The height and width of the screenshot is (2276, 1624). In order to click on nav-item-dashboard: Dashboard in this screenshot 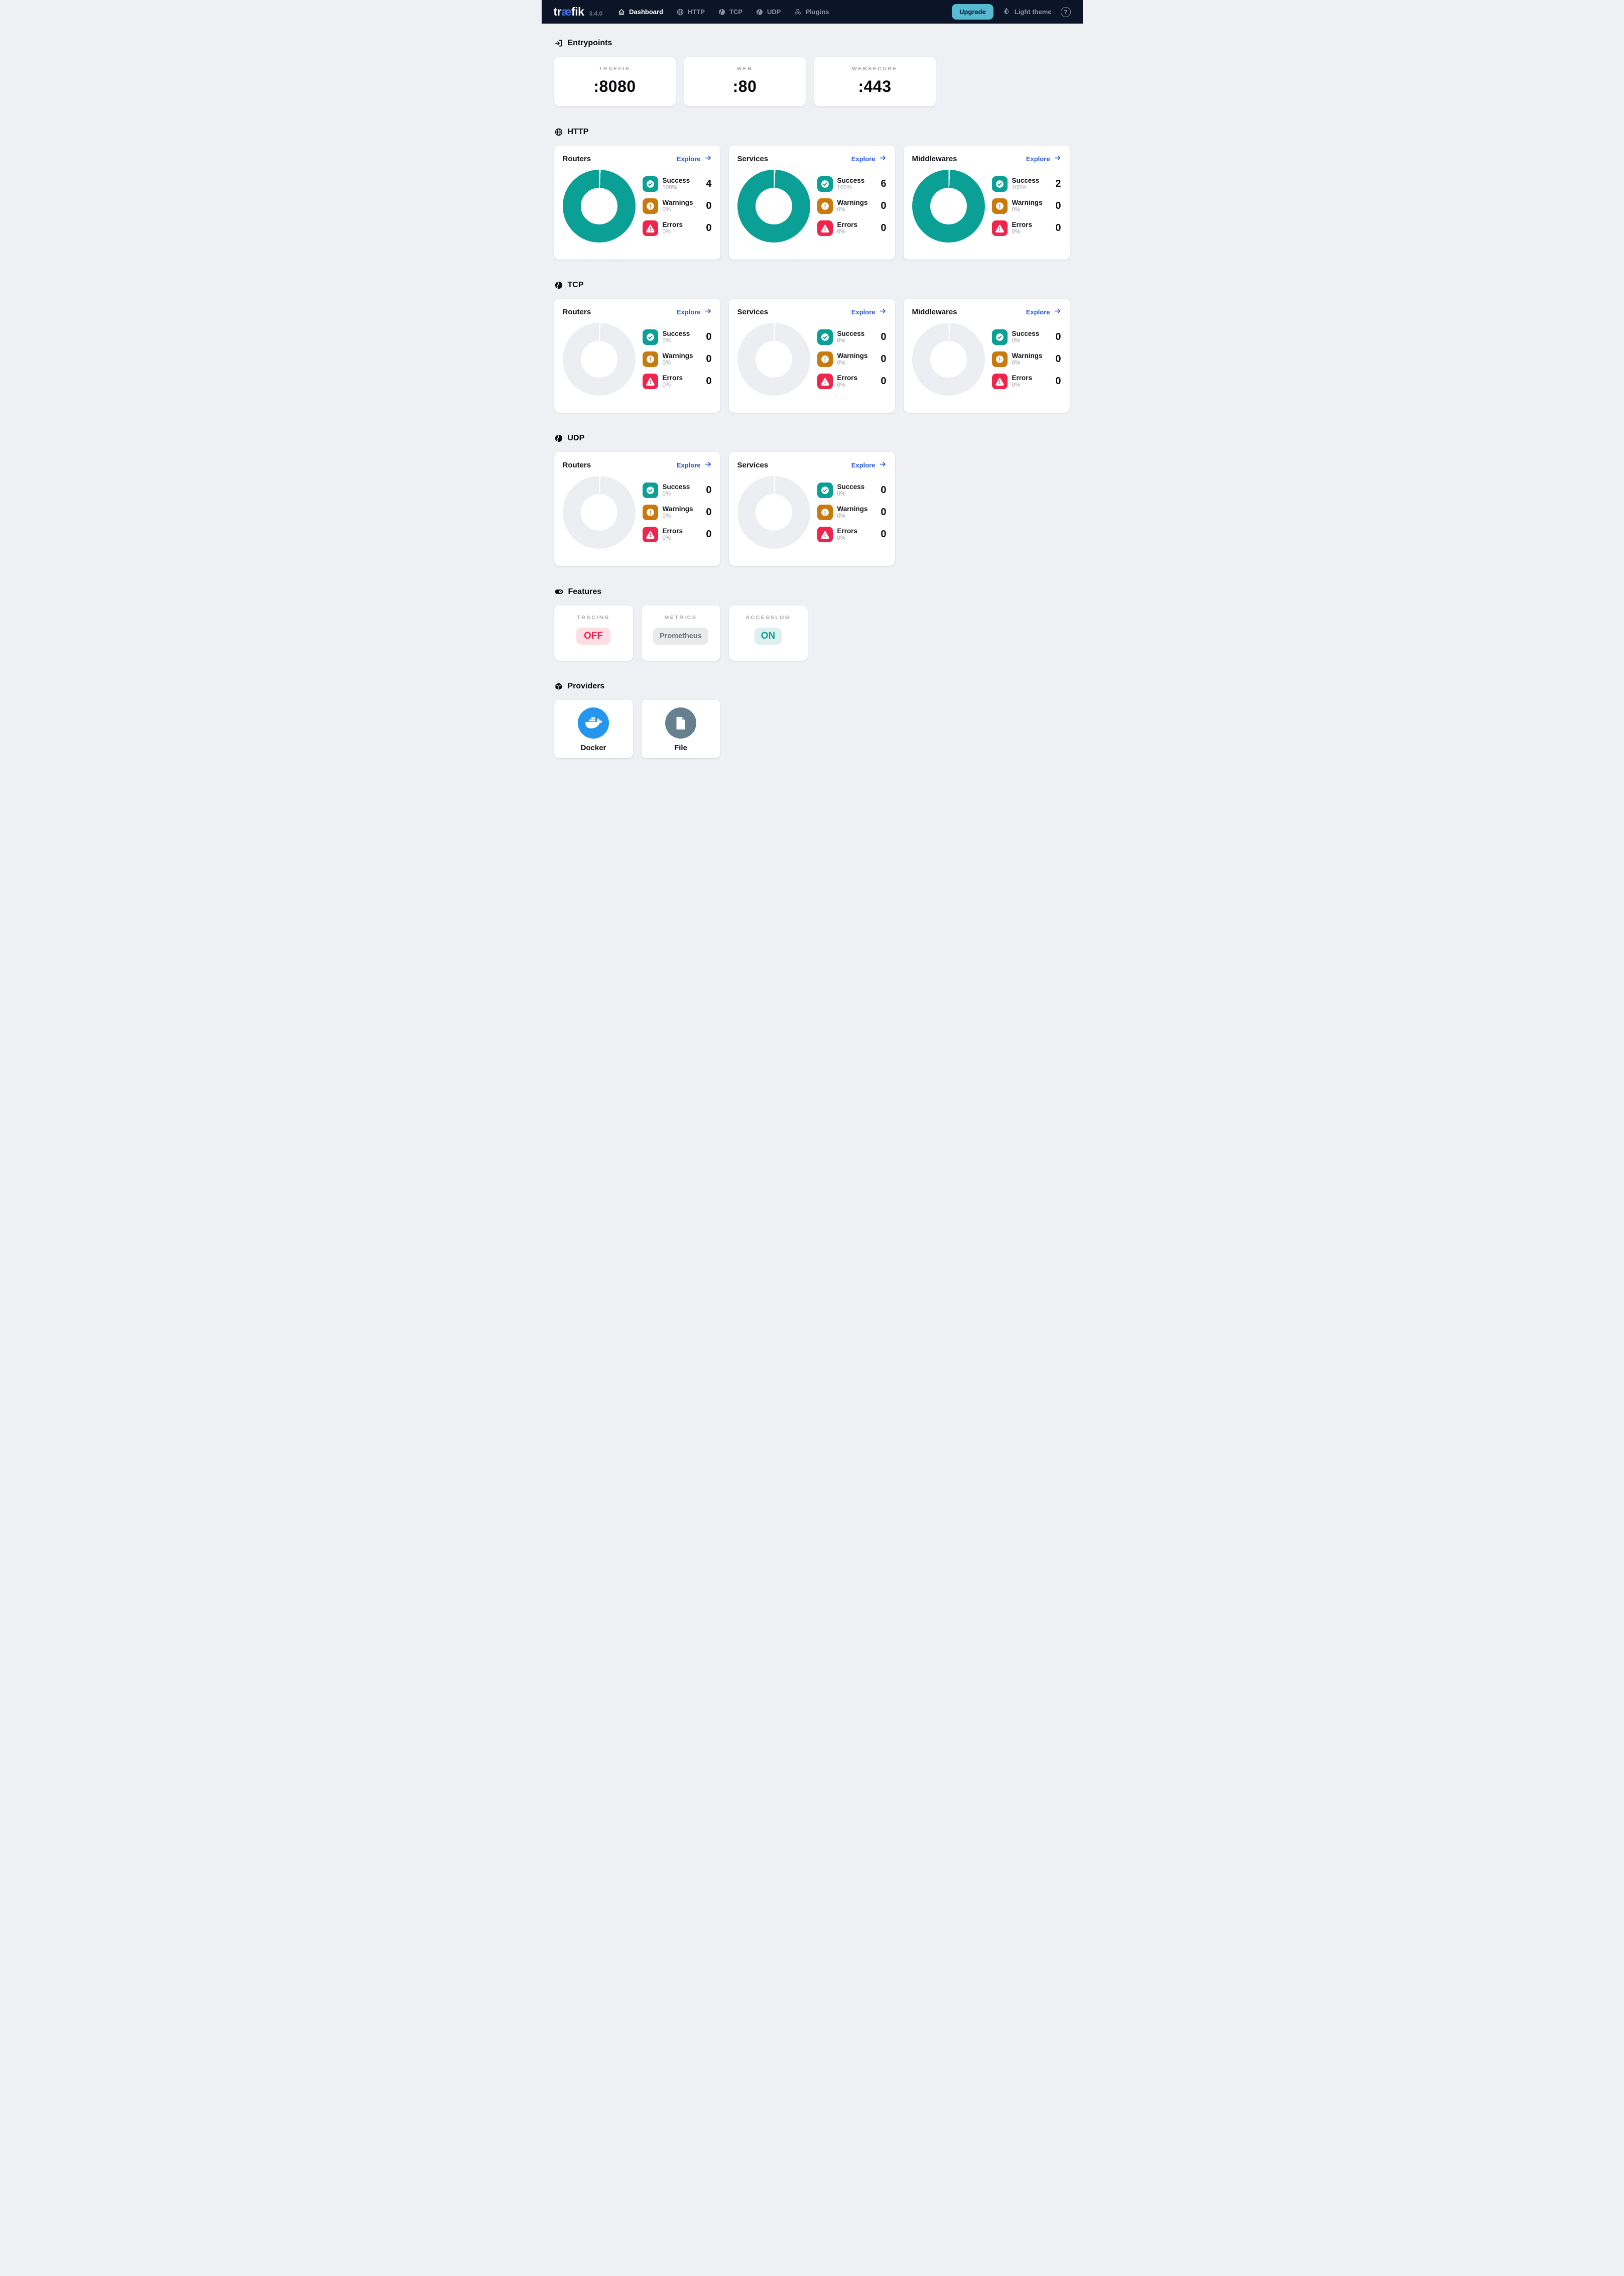, I will do `click(640, 12)`.